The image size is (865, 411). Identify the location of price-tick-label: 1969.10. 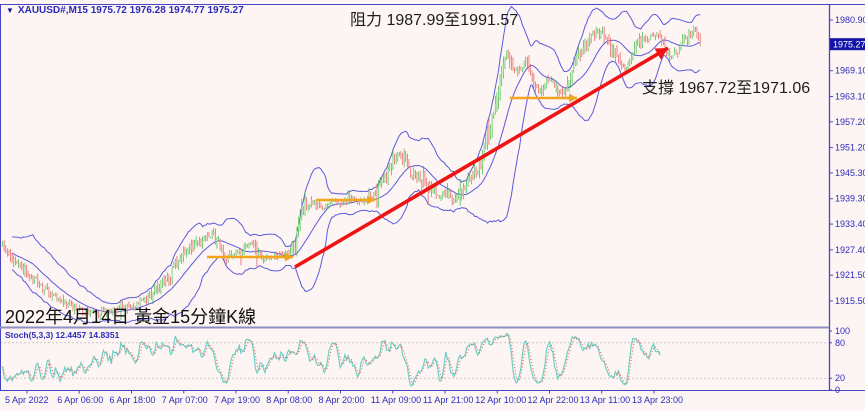
(850, 71).